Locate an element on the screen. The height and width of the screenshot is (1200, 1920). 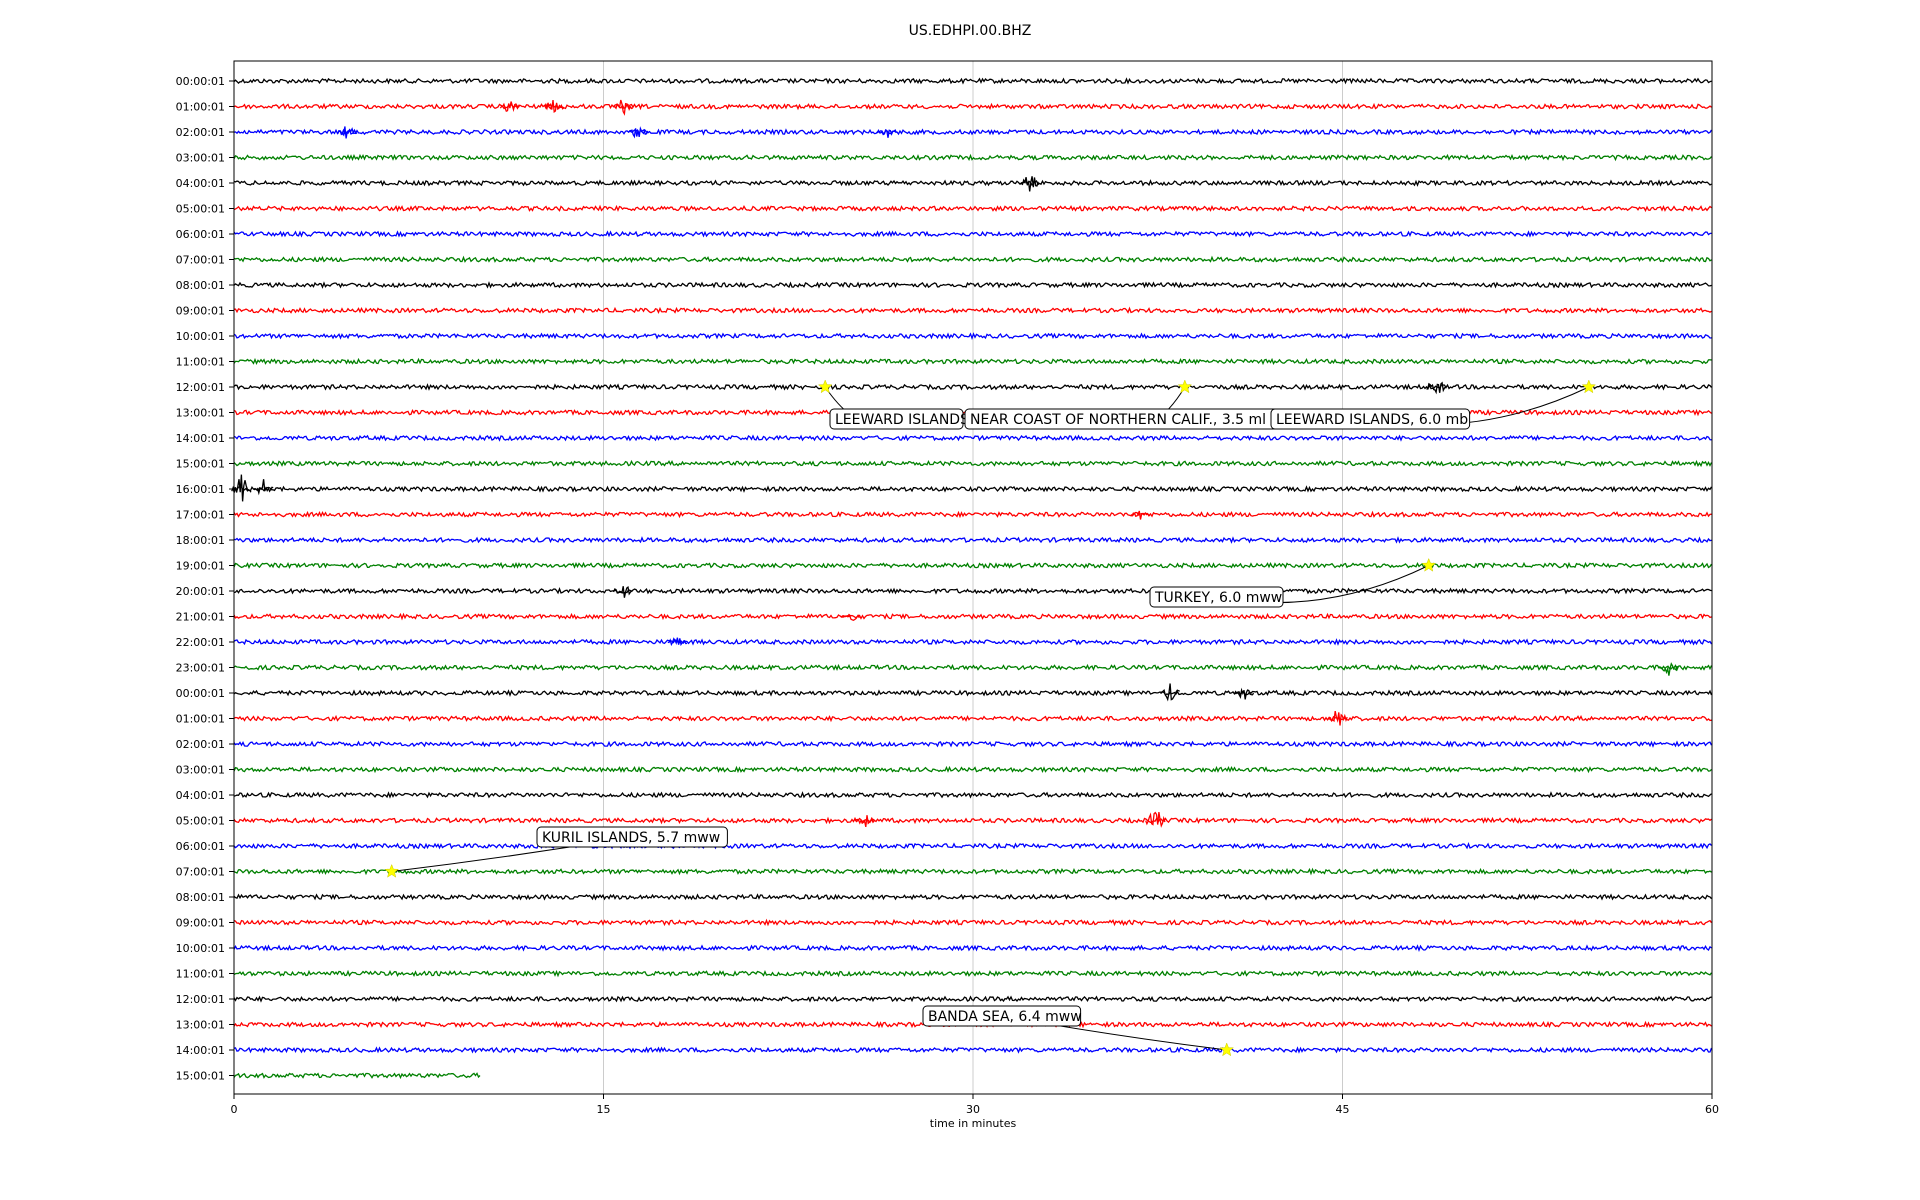
y-tick-label: 21:00:01 is located at coordinates (200, 617).